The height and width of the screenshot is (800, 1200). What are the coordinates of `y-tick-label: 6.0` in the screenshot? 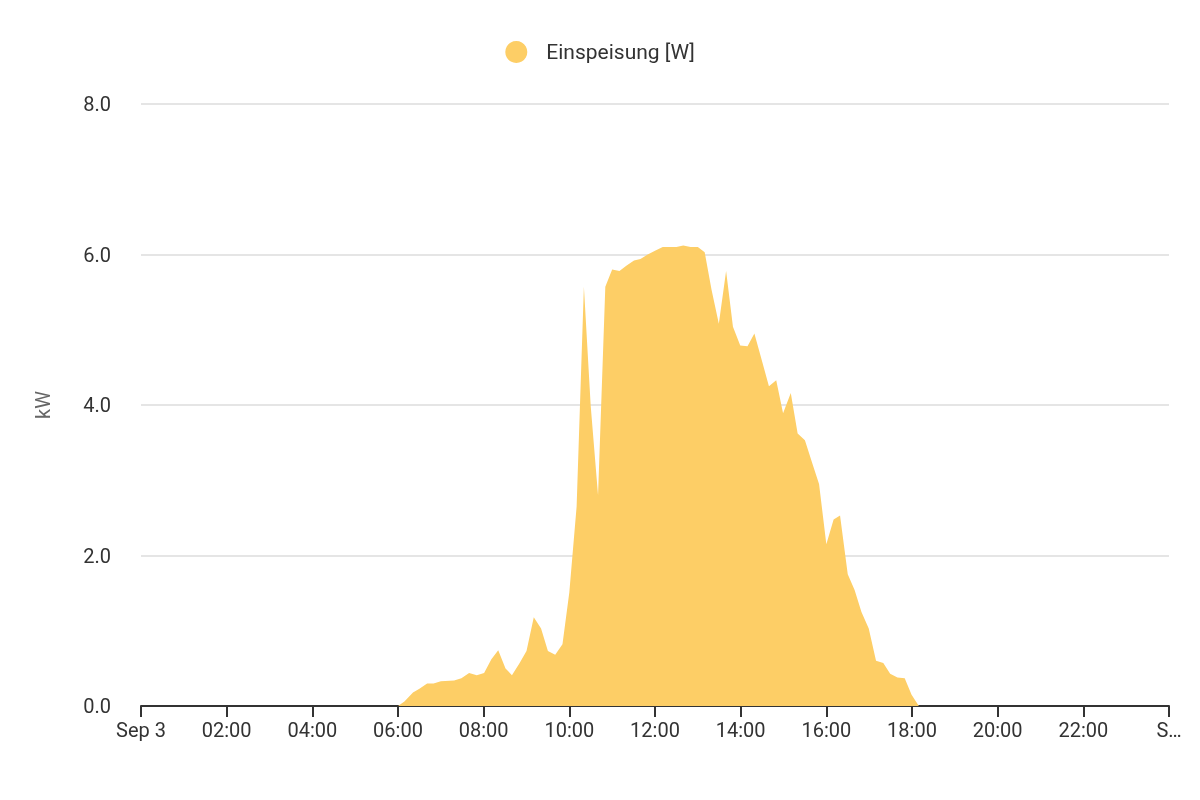 It's located at (97, 254).